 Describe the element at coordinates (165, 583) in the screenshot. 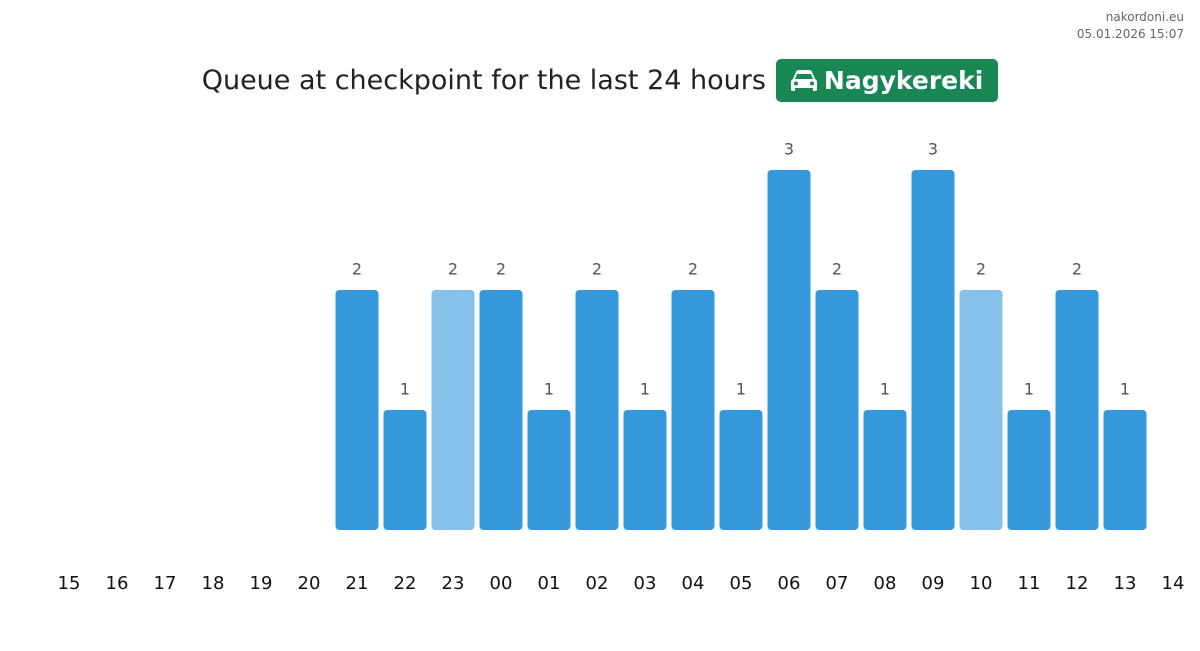

I see `x-tick-label: 17` at that location.